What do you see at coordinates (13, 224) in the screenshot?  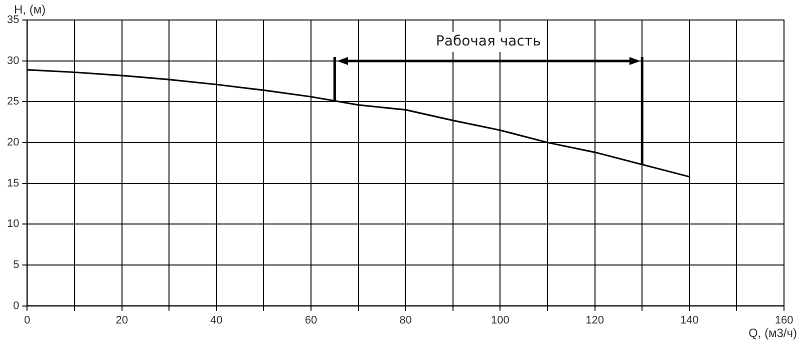 I see `y-tick-label: 10` at bounding box center [13, 224].